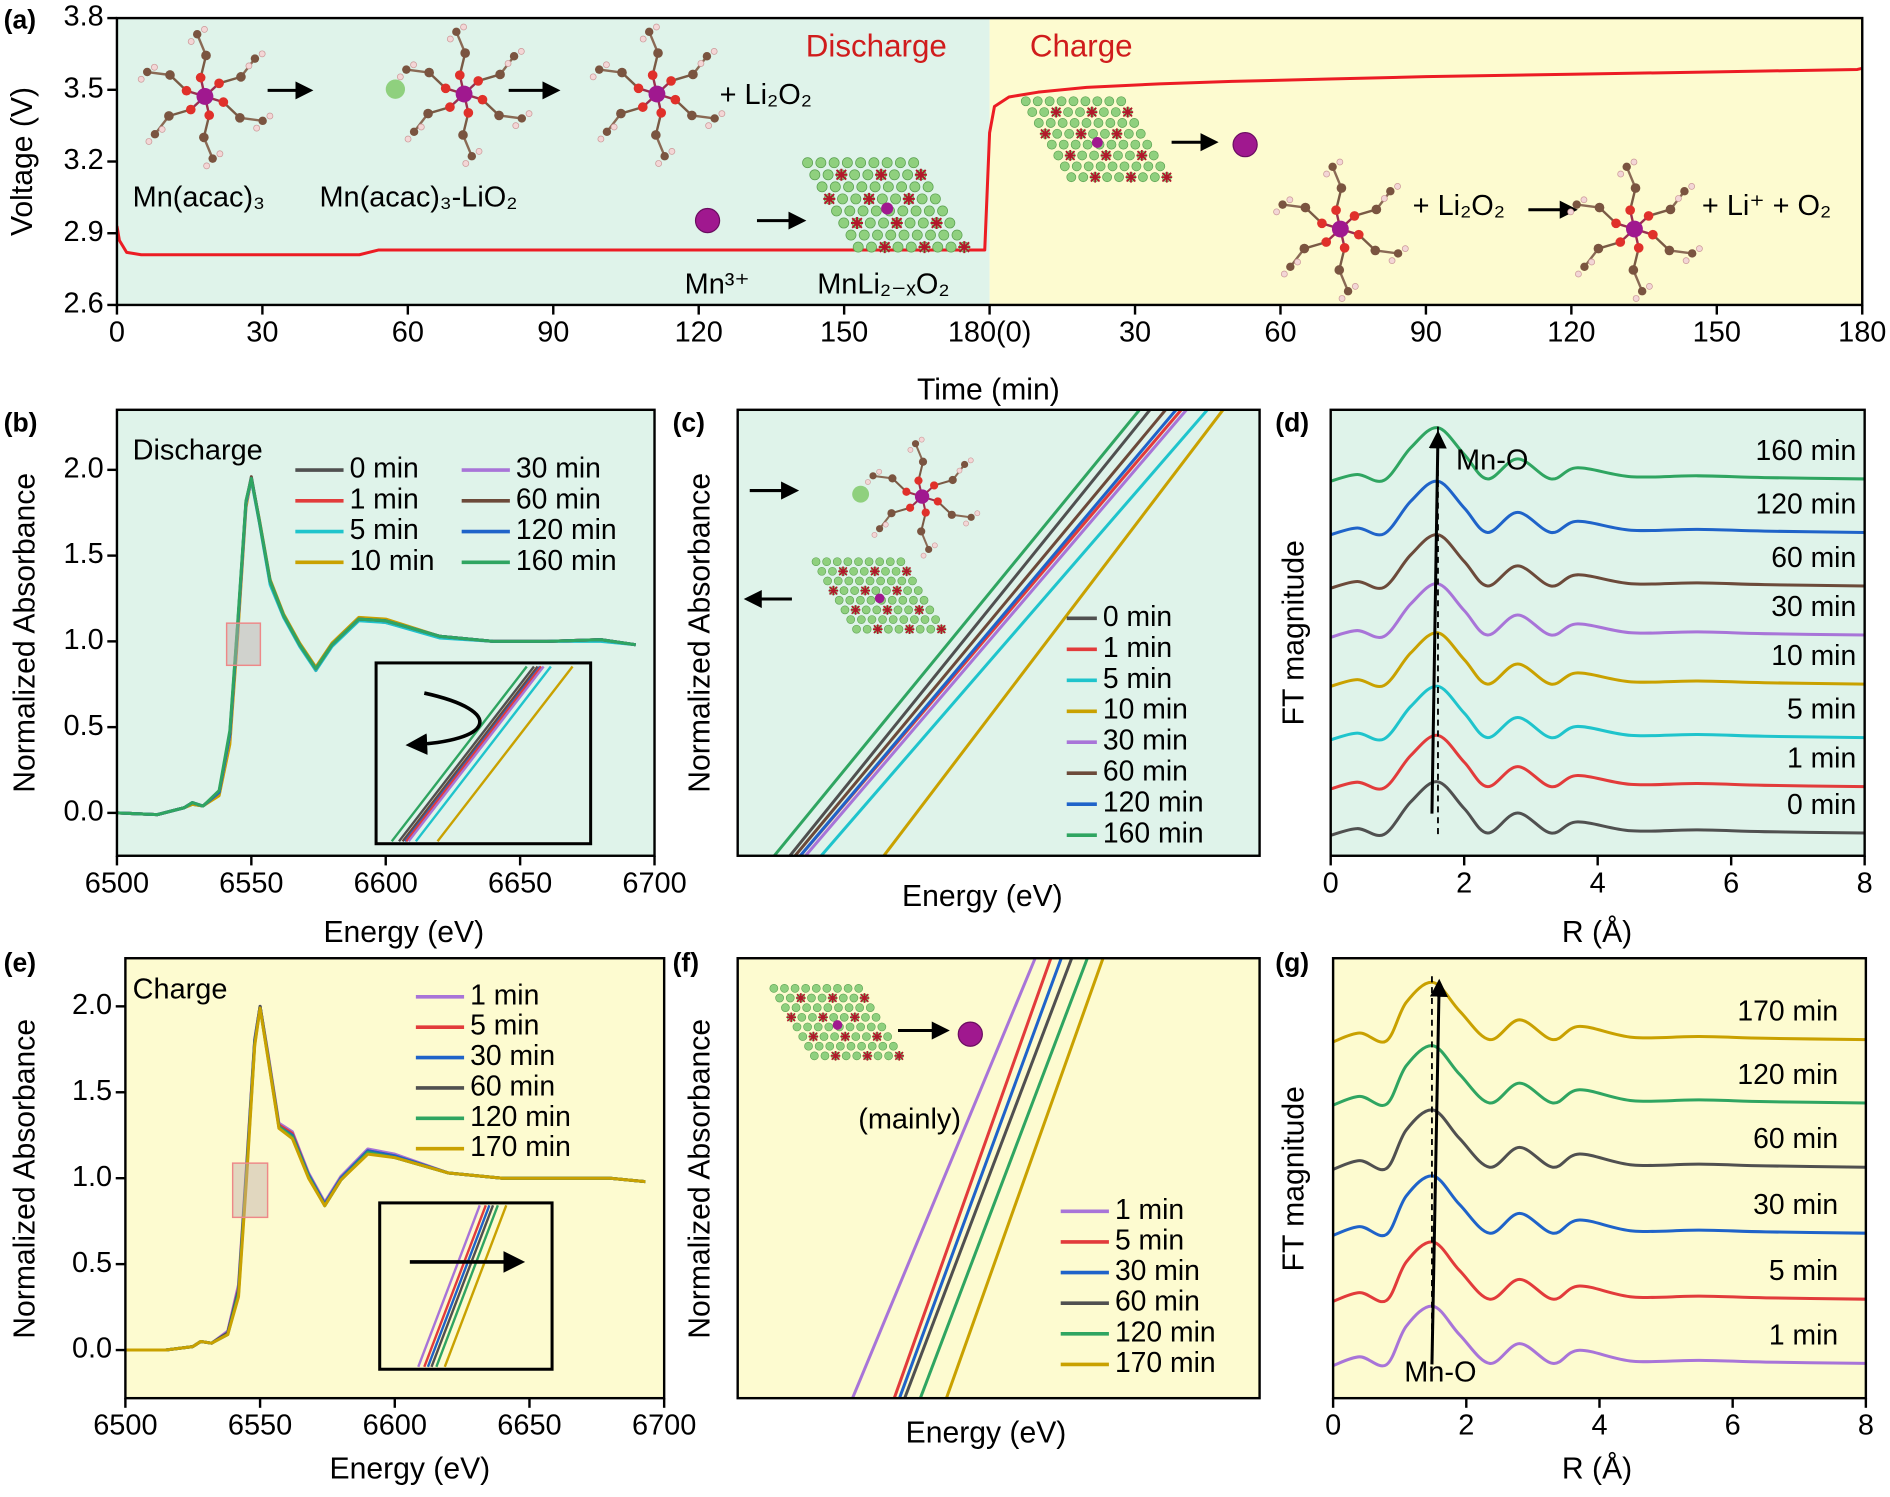  What do you see at coordinates (1821, 759) in the screenshot?
I see `series-label: 1 min` at bounding box center [1821, 759].